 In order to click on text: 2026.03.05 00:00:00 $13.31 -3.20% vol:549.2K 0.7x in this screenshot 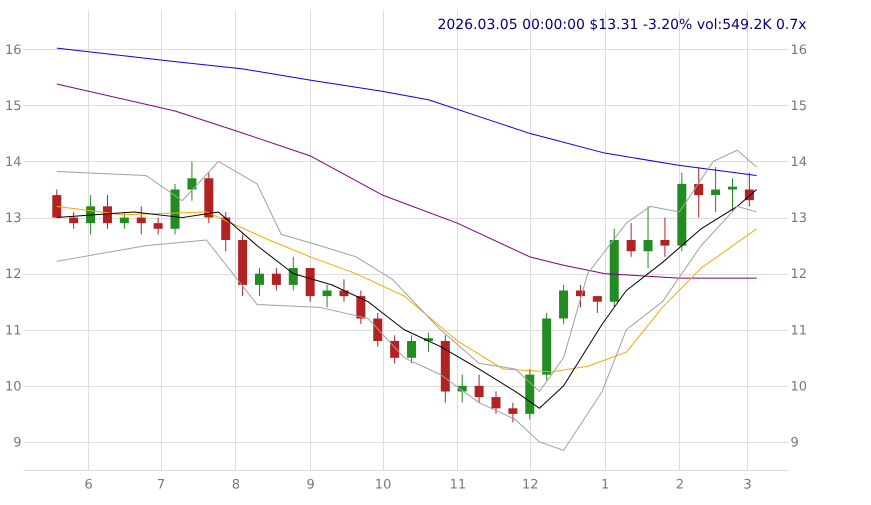, I will do `click(622, 25)`.